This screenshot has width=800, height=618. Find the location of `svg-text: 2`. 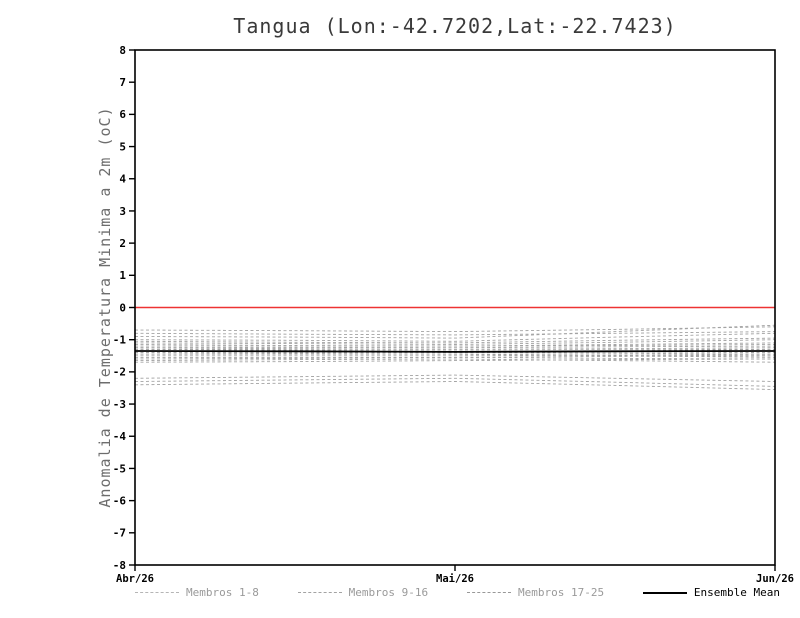

svg-text: 2 is located at coordinates (122, 243).